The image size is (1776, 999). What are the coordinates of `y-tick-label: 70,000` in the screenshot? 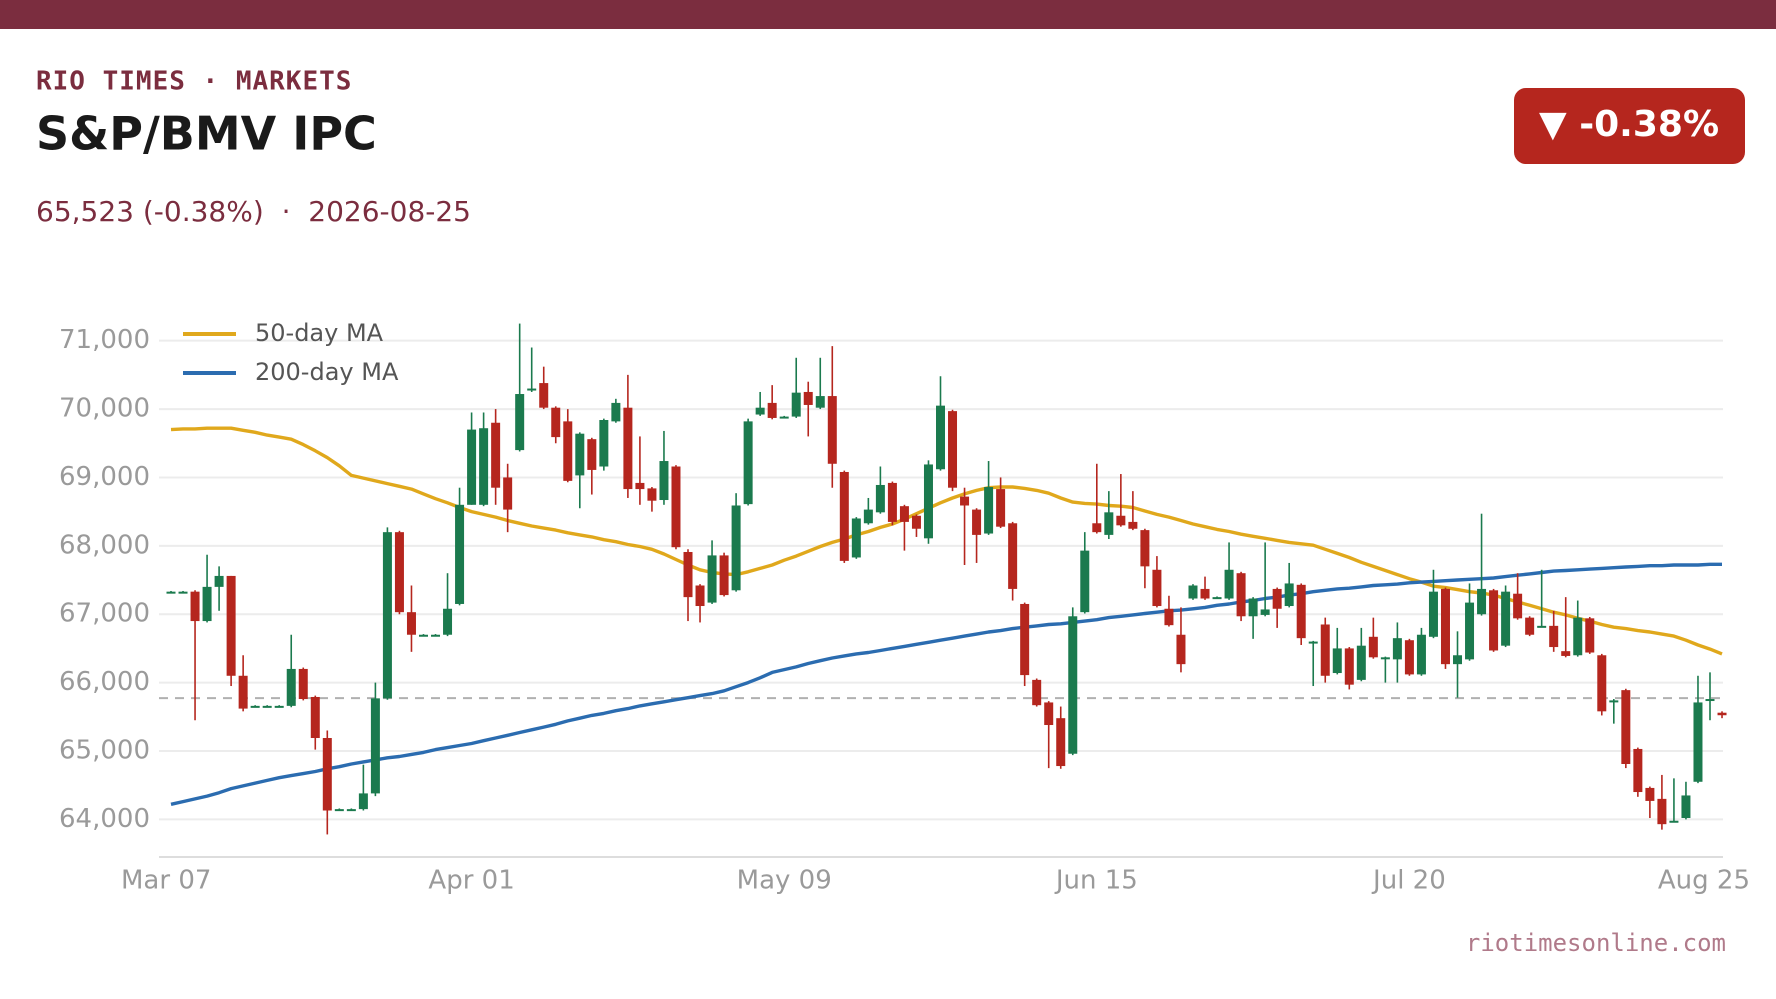 It's located at (104, 409).